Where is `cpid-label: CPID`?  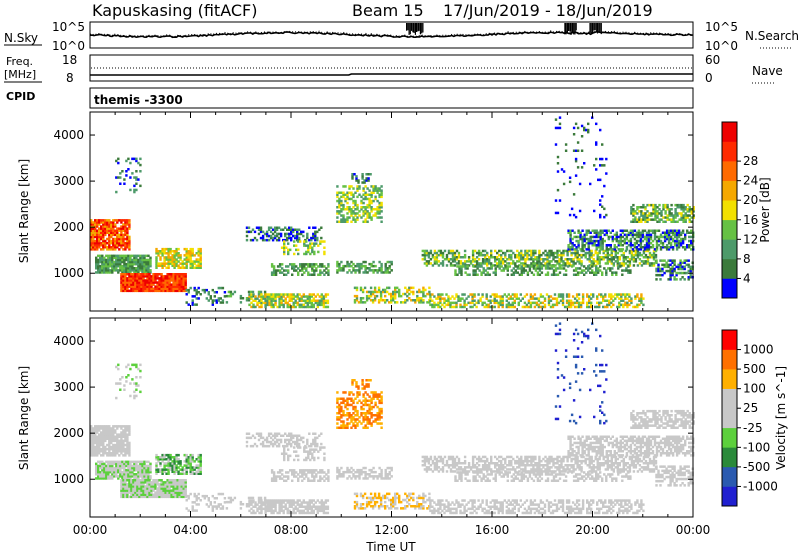 cpid-label: CPID is located at coordinates (20, 96).